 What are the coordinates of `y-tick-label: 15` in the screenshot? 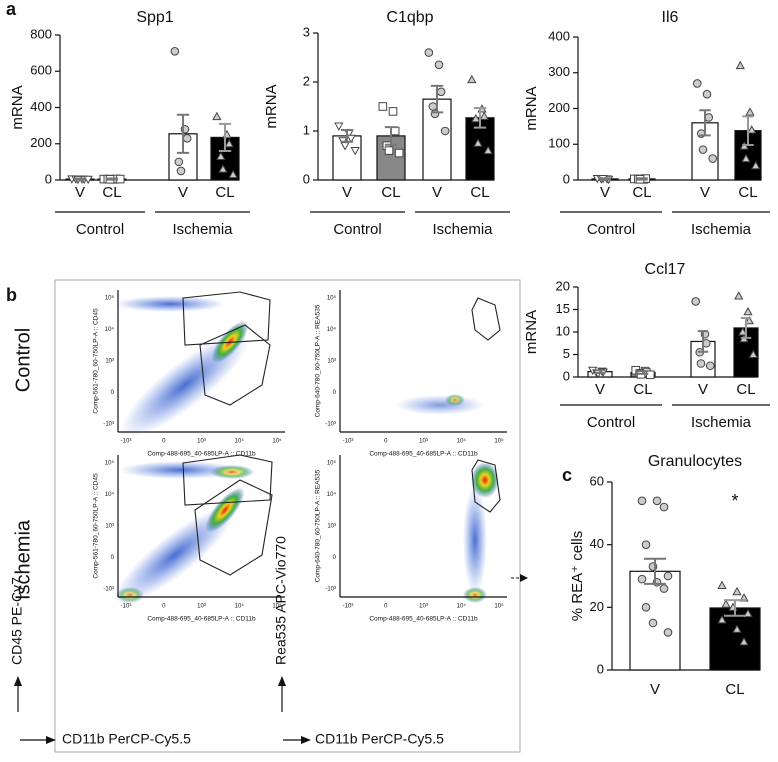 It's located at (563, 308).